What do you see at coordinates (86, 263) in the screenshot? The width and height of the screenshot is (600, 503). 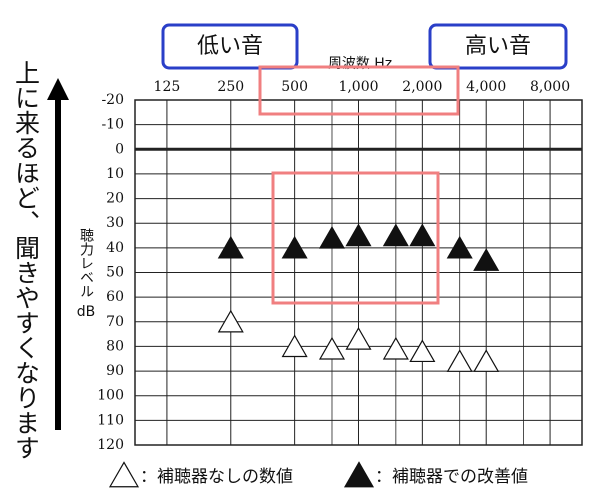 I see `y-axis-title: 聴力レベル` at bounding box center [86, 263].